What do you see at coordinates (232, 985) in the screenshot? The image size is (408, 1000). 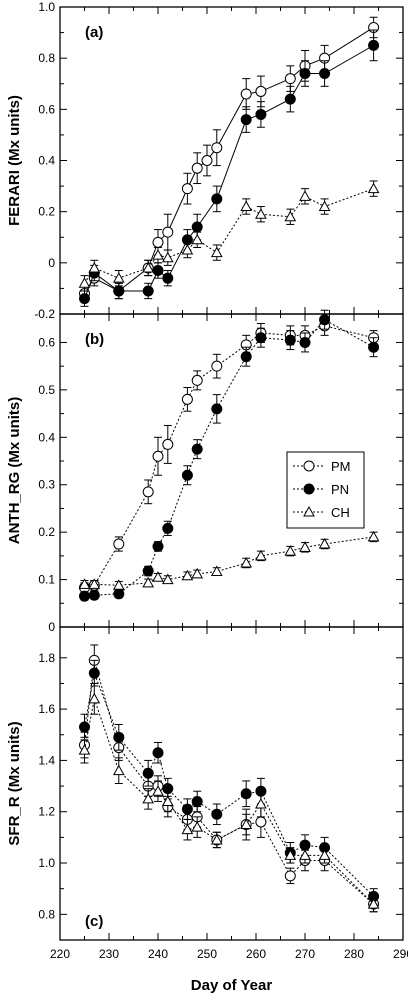 I see `x-axis-title: Day of Year` at bounding box center [232, 985].